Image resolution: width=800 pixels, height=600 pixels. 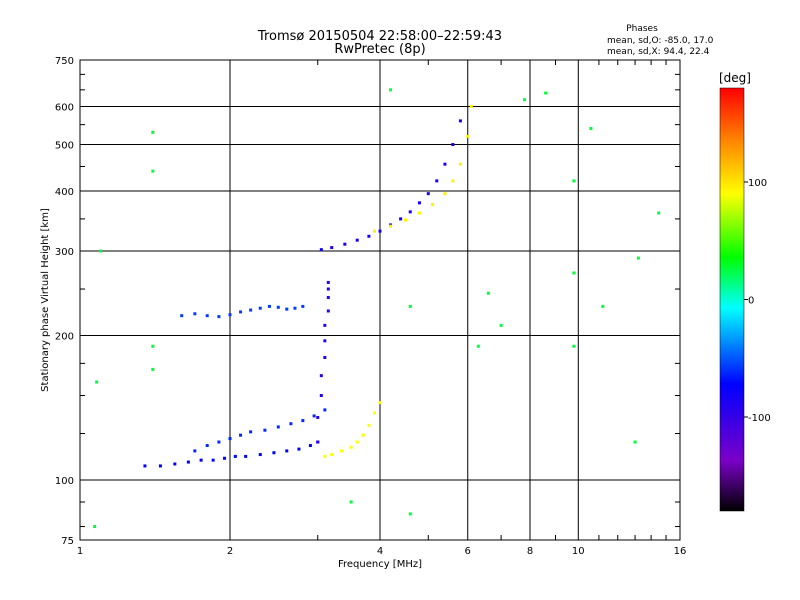 What do you see at coordinates (64, 481) in the screenshot?
I see `y-tick-label: 100` at bounding box center [64, 481].